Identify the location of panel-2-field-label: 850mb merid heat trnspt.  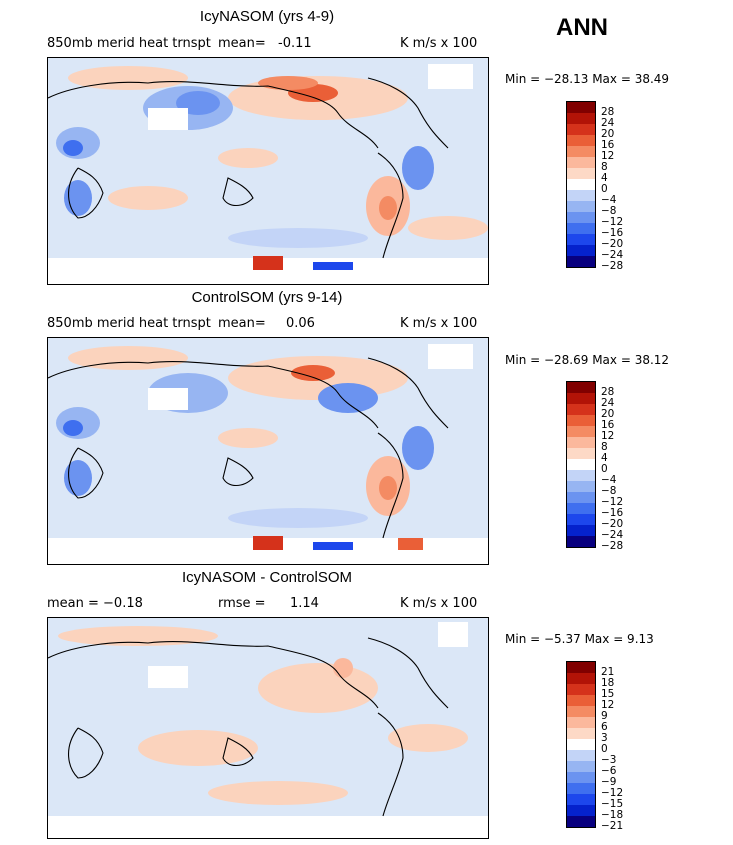
(129, 323).